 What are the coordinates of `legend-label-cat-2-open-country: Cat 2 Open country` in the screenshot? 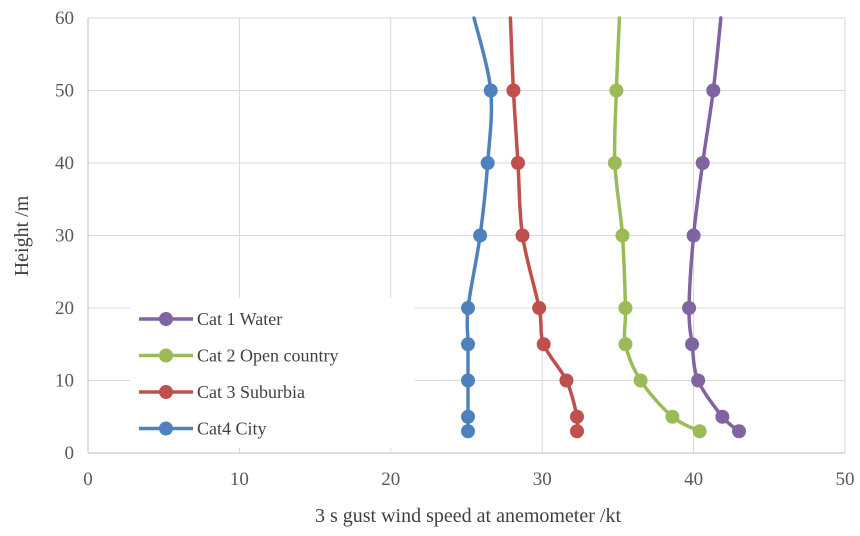 It's located at (267, 356).